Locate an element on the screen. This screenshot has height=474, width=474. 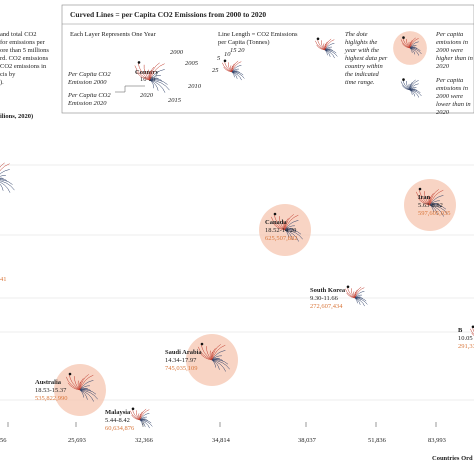
intro-text: cis by is located at coordinates (8, 74).